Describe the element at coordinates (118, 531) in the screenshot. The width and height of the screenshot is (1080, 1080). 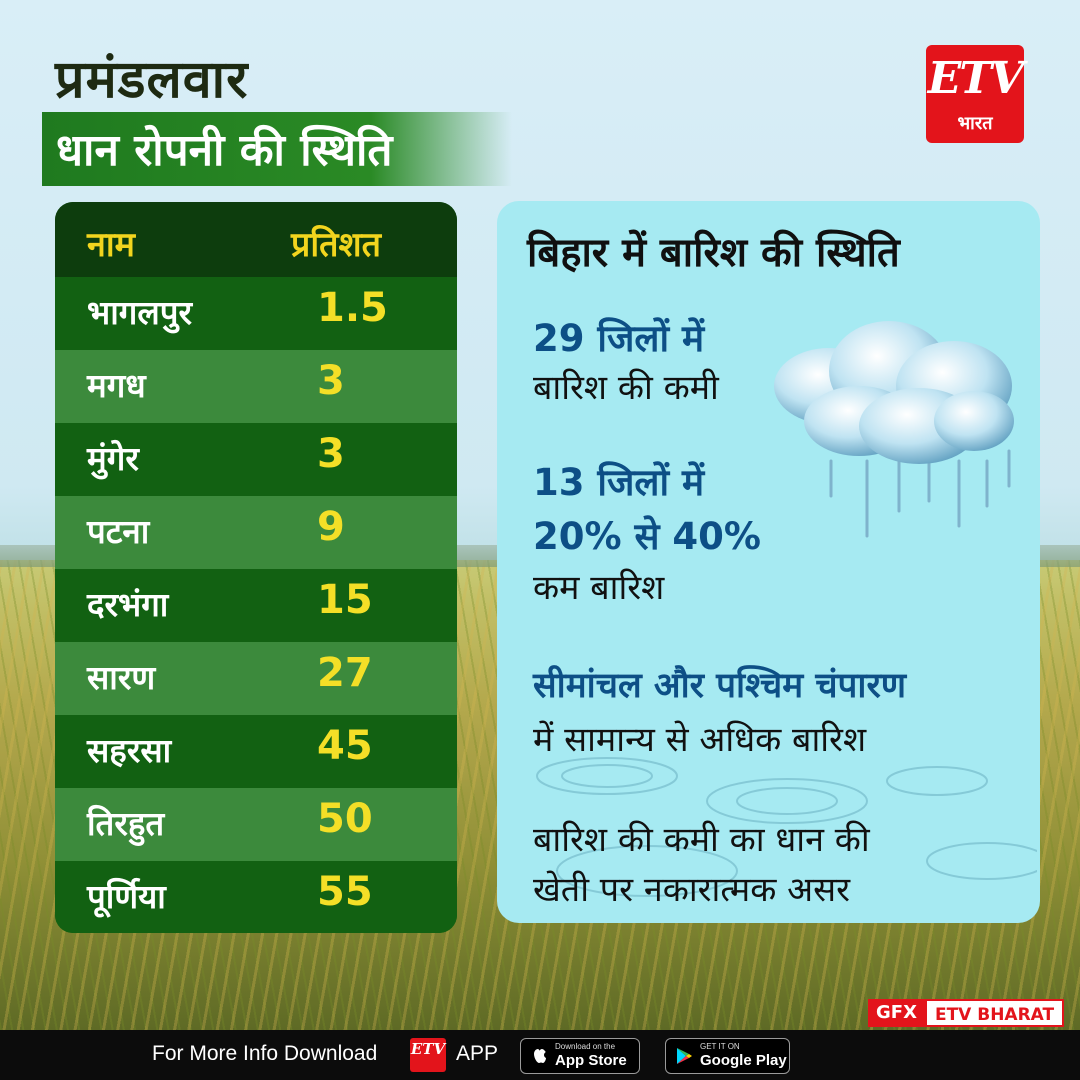
I see `row-name: पटना` at that location.